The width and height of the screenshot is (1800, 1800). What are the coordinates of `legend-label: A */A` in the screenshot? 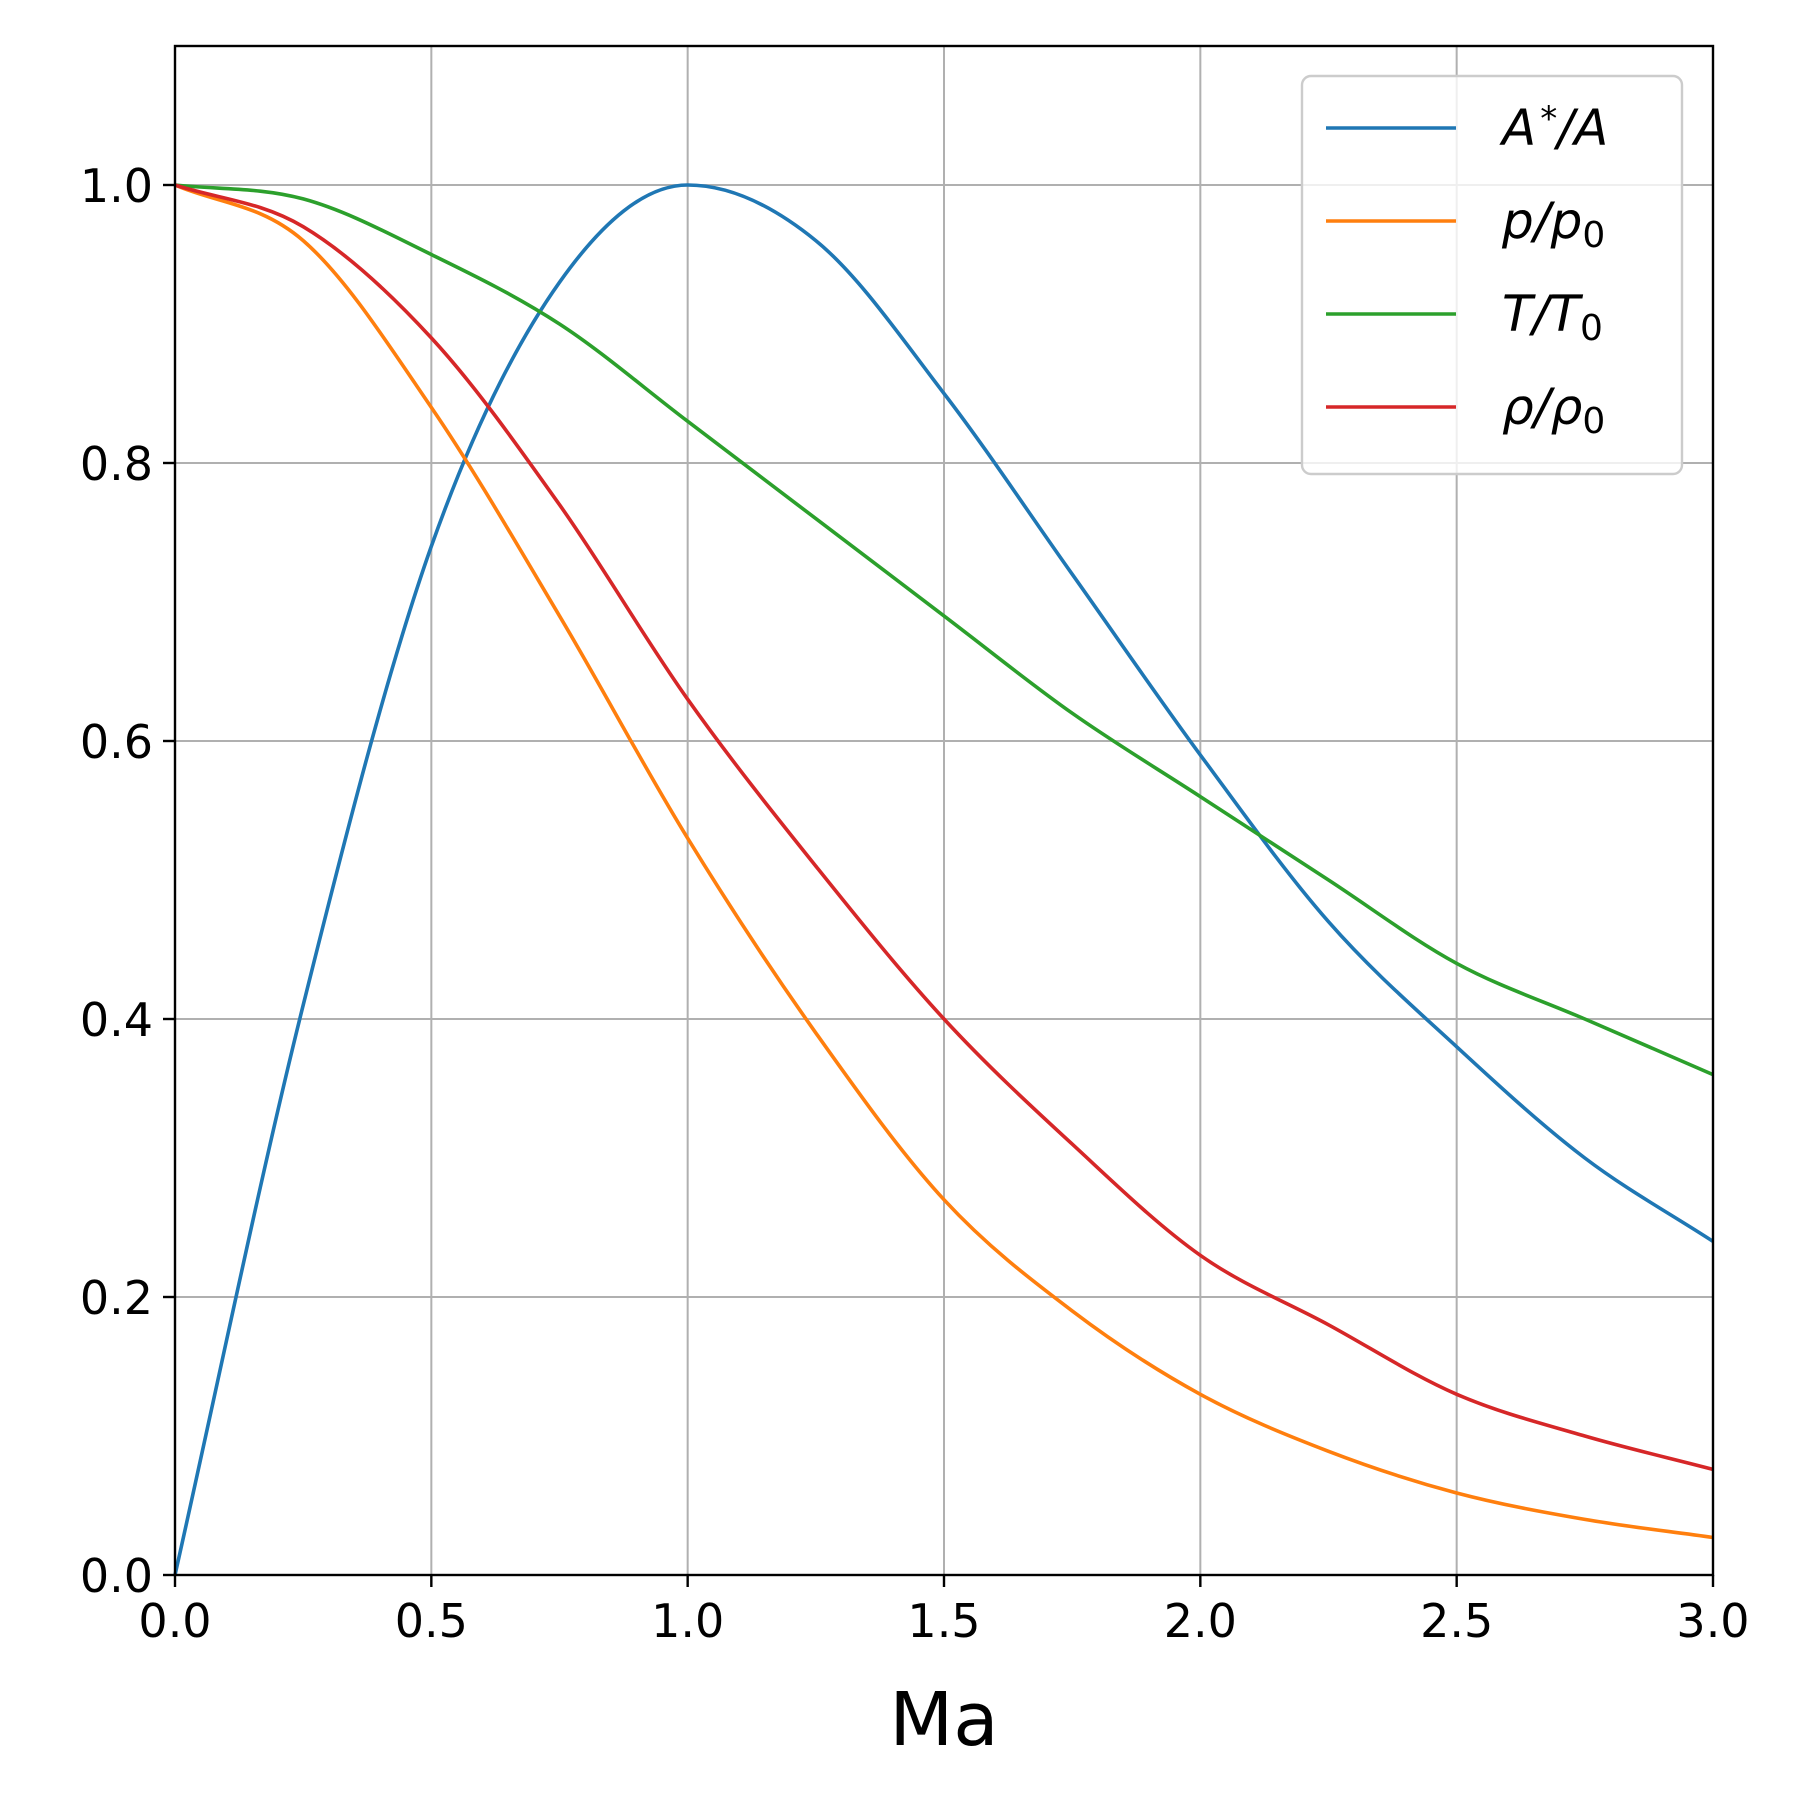 It's located at (1553, 128).